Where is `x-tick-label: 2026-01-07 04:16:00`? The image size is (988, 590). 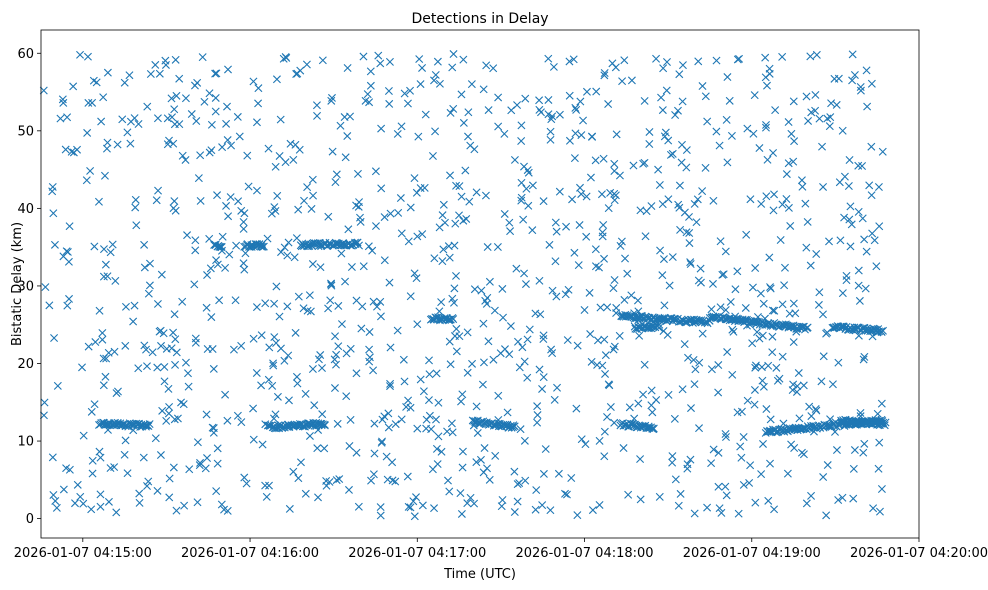 x-tick-label: 2026-01-07 04:16:00 is located at coordinates (250, 553).